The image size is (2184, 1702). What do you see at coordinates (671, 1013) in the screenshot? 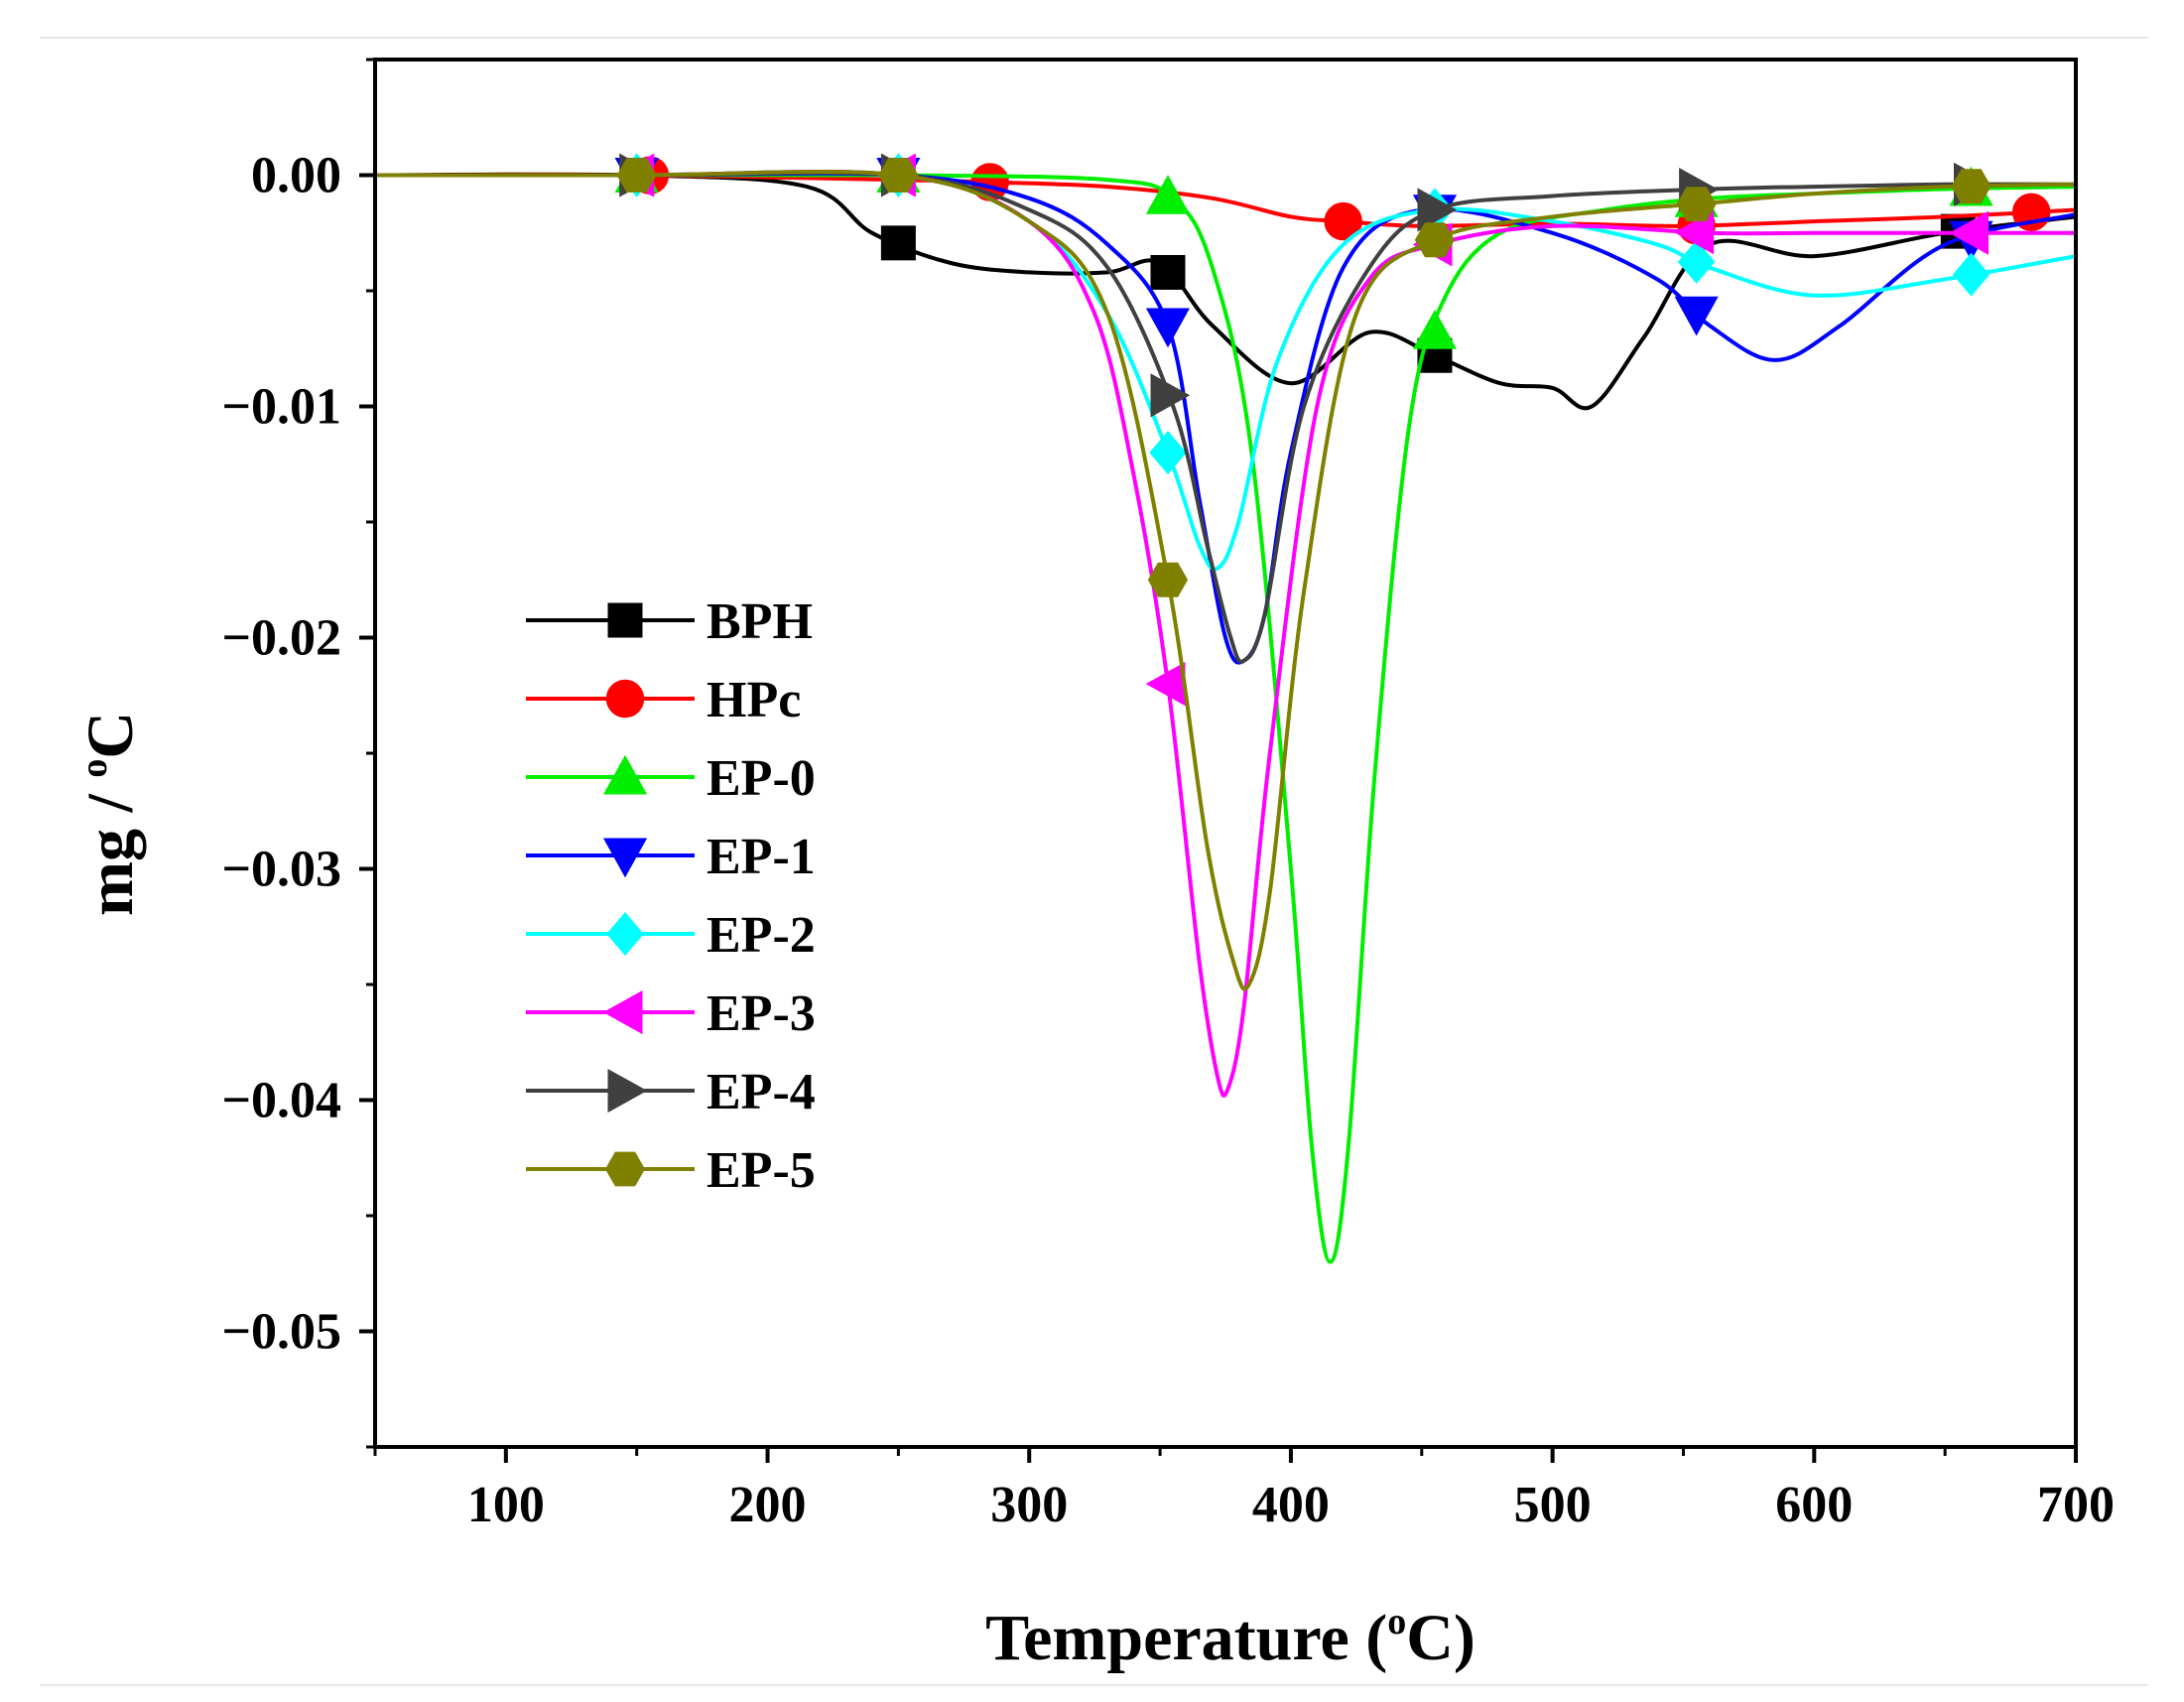
I see `legend-item-ep-3: EP-3` at bounding box center [671, 1013].